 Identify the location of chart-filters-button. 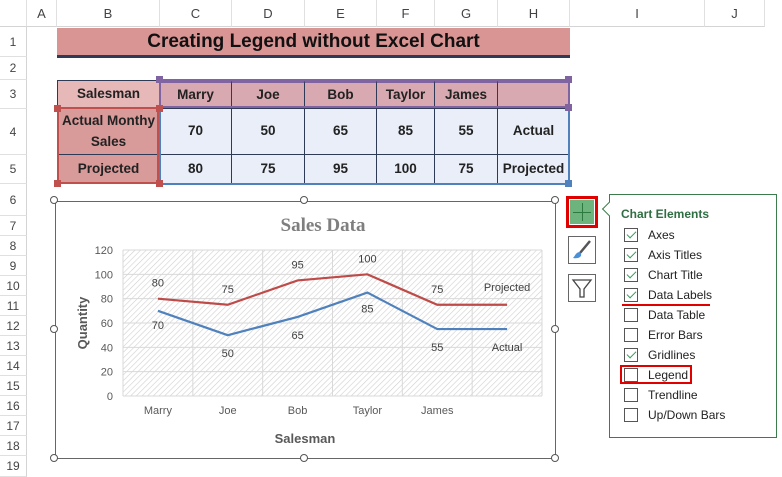
(582, 288).